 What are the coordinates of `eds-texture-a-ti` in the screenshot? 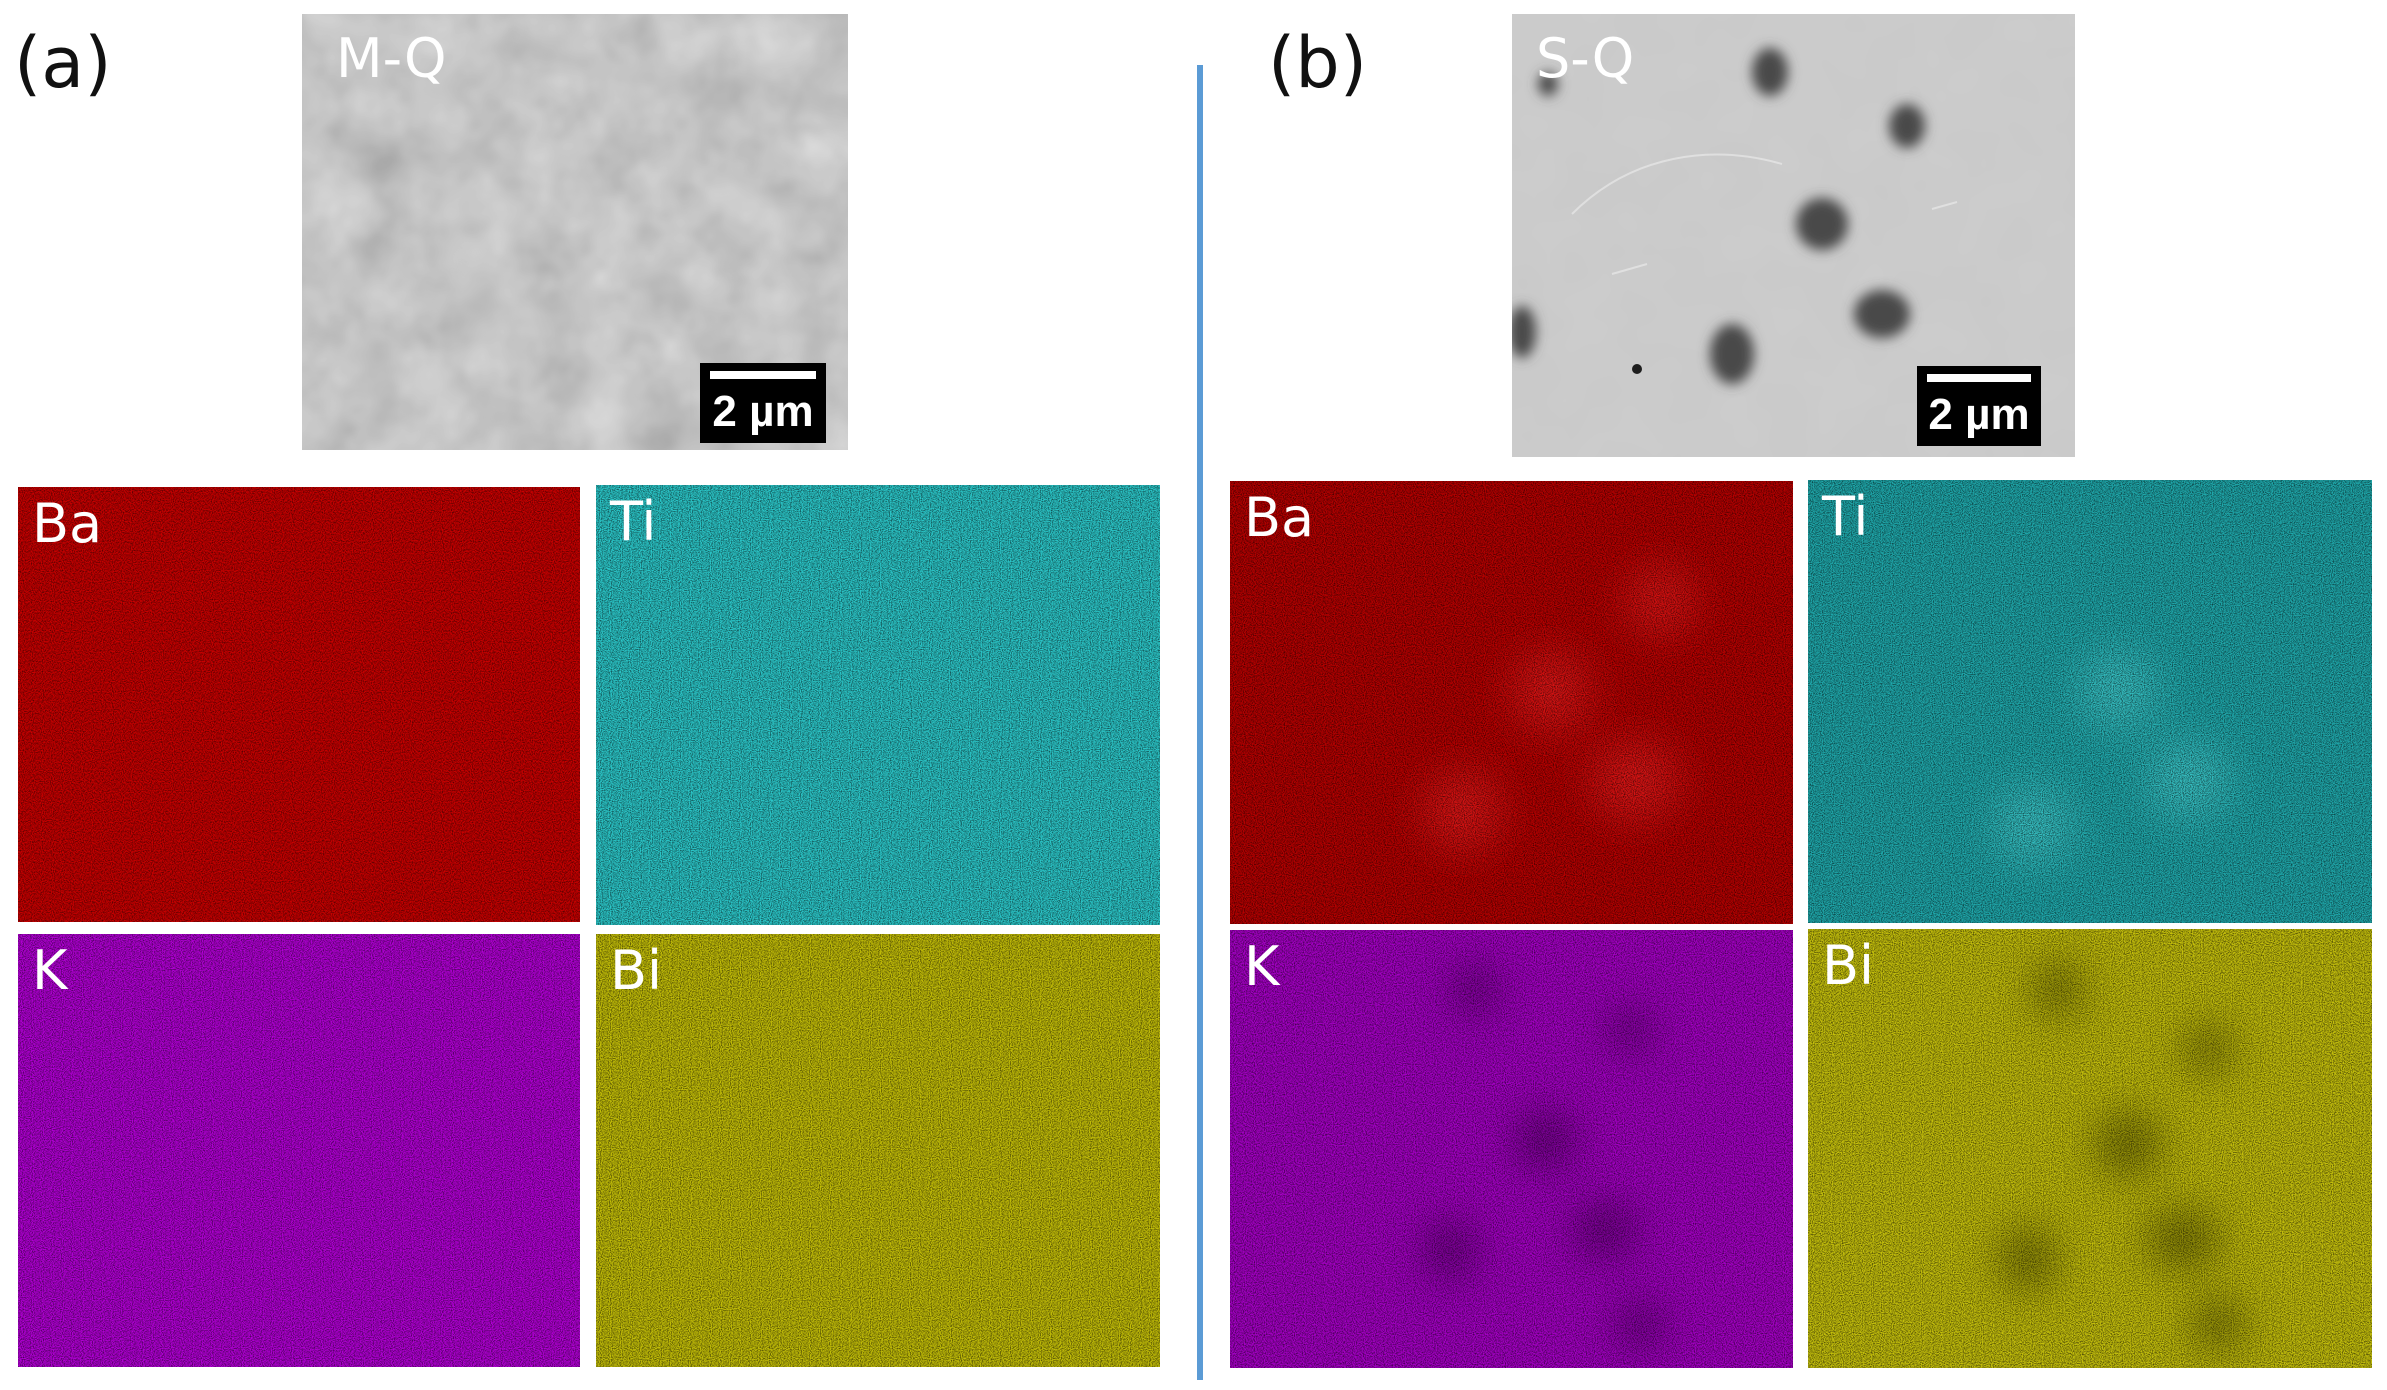 It's located at (878, 705).